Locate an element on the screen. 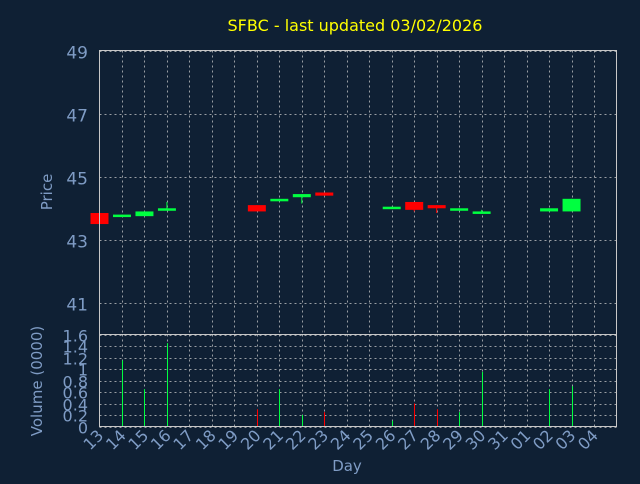 The image size is (640, 484). day-tick-label: 04 is located at coordinates (588, 440).